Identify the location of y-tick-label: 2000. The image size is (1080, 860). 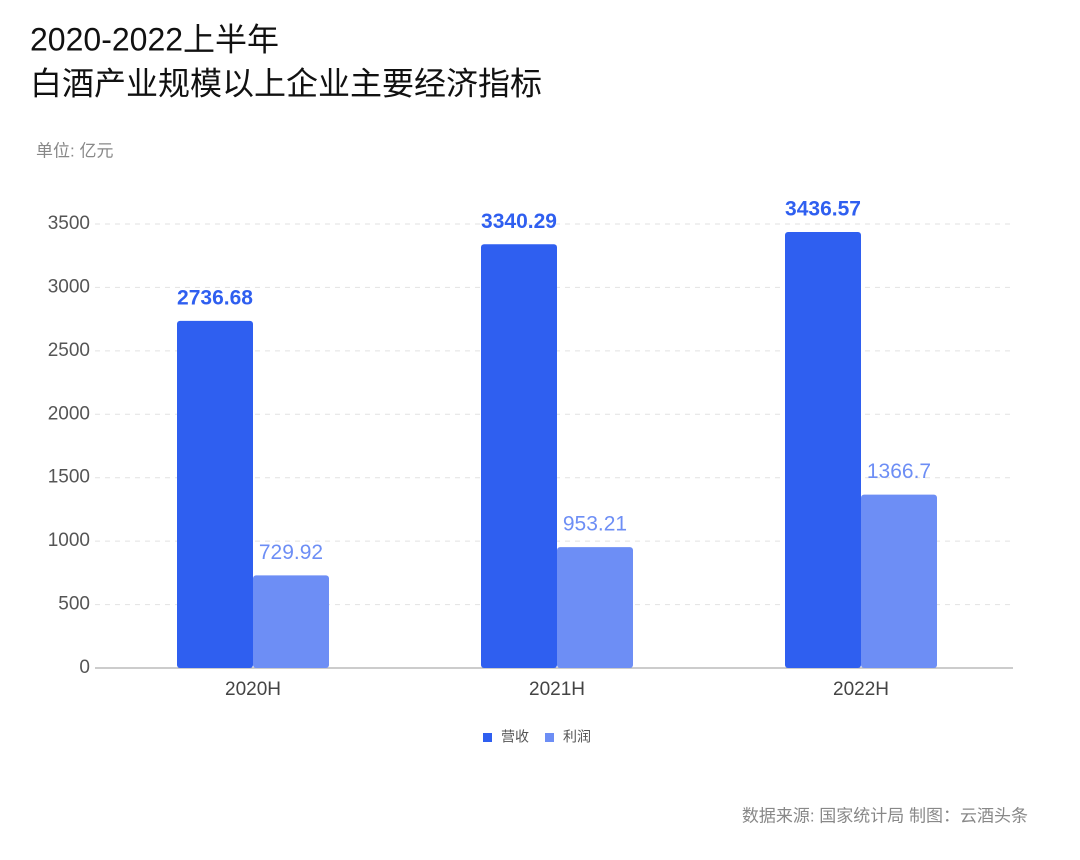
(69, 413).